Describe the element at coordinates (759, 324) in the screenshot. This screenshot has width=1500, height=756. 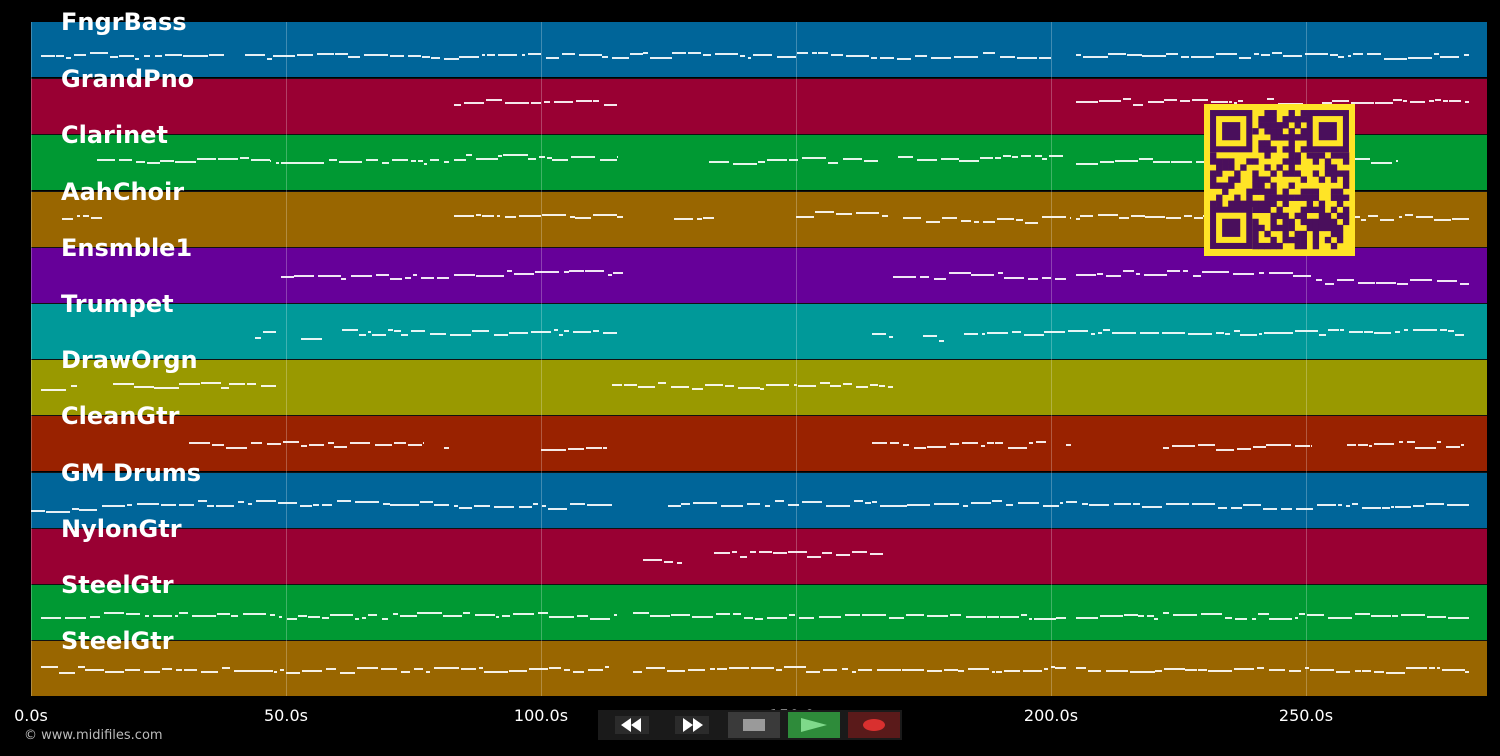
I see `track-6: Trumpet` at that location.